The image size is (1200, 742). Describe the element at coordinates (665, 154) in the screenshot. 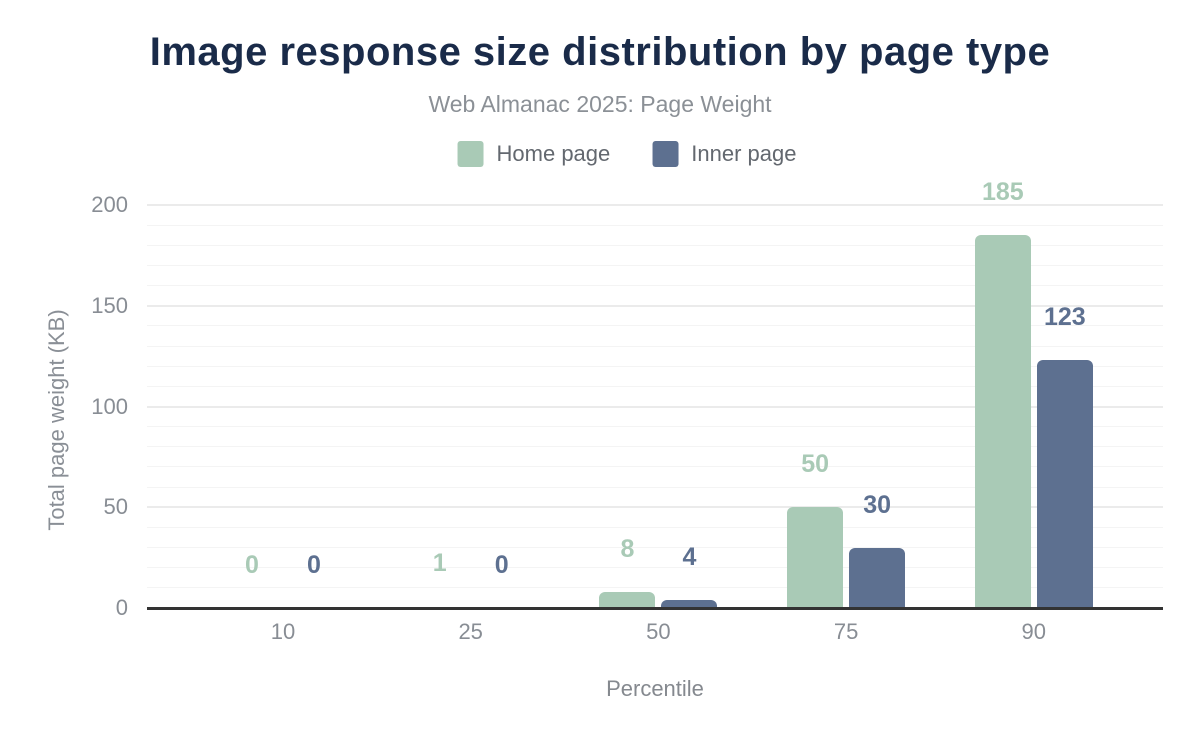

I see `inner-page-swatch-icon` at that location.